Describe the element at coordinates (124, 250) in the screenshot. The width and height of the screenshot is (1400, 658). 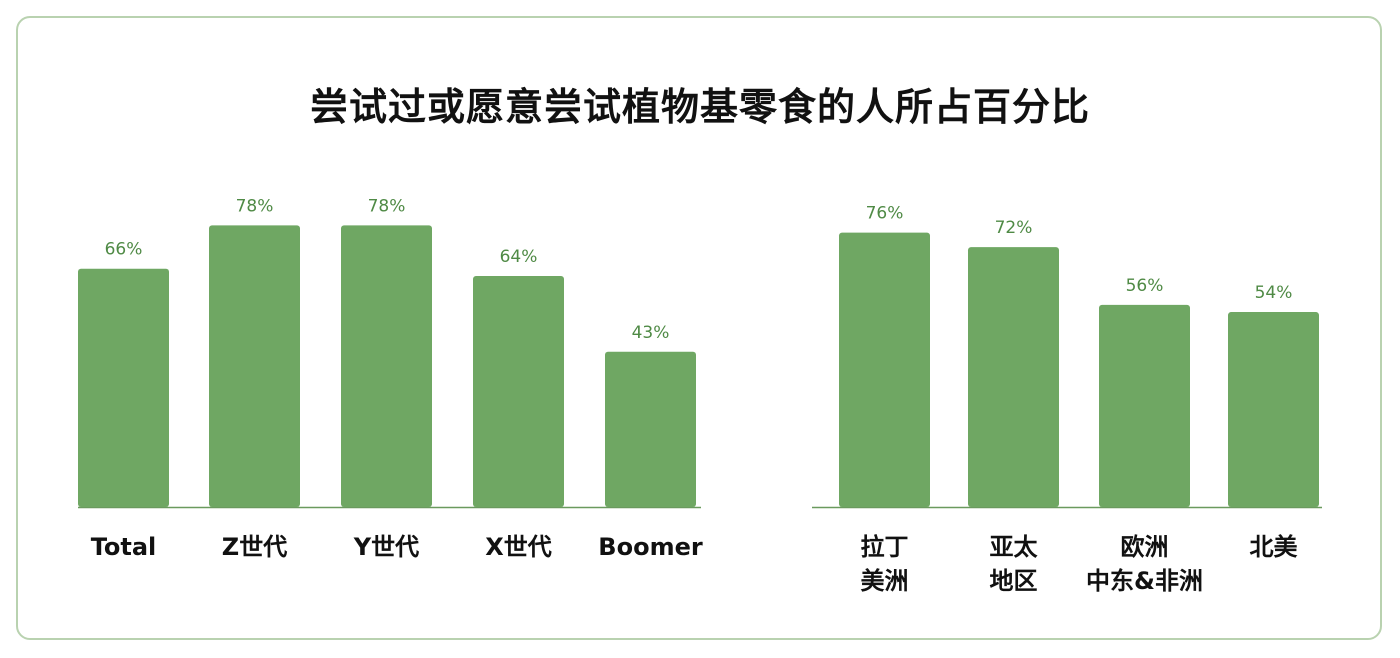
I see `chart-1-value-label-1: 66%` at that location.